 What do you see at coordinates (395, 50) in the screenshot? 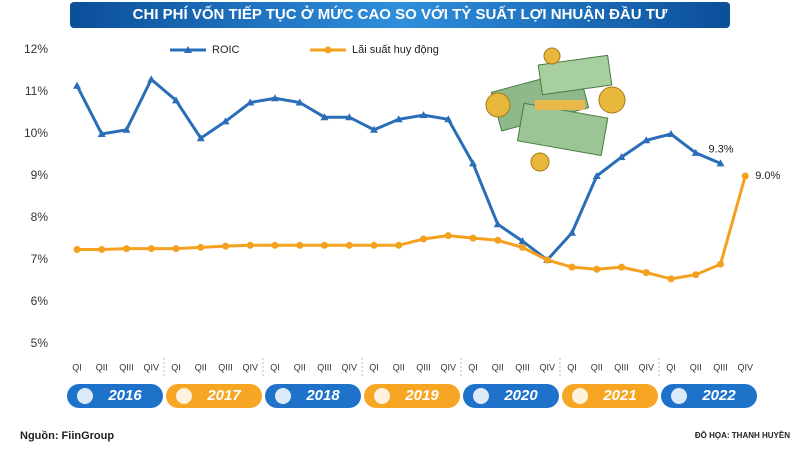
I see `legend-label: Lãi suất huy động` at bounding box center [395, 50].